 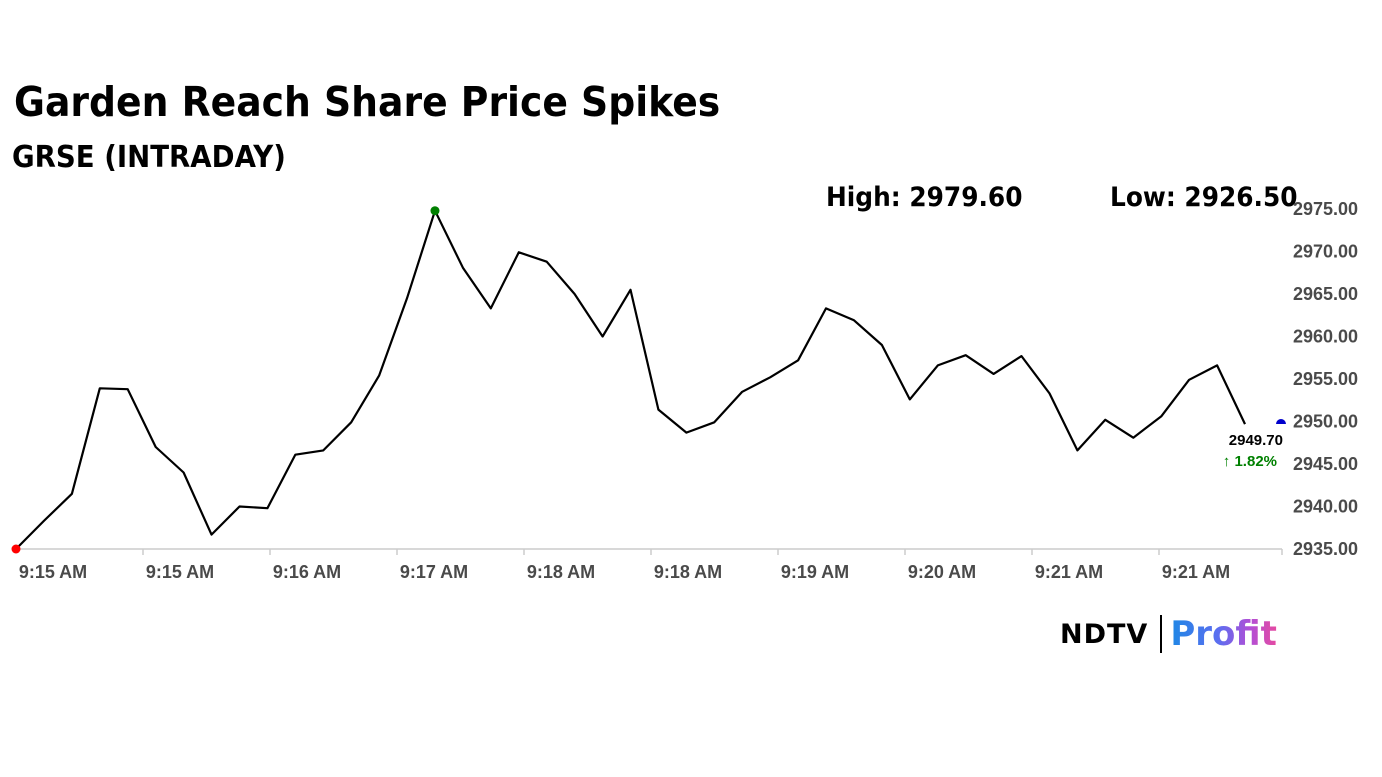 What do you see at coordinates (367, 102) in the screenshot?
I see `chart-title: Garden Reach Share Price Spikes` at bounding box center [367, 102].